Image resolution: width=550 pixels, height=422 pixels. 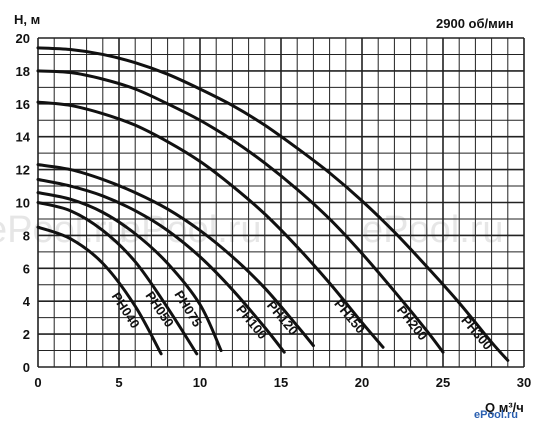 I want to click on y-tick-label: 16, so click(x=23, y=104).